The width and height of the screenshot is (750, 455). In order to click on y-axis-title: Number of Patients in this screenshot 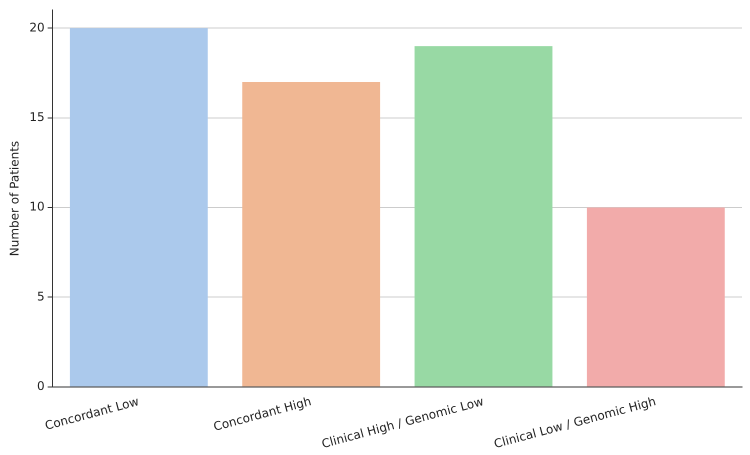, I will do `click(14, 198)`.